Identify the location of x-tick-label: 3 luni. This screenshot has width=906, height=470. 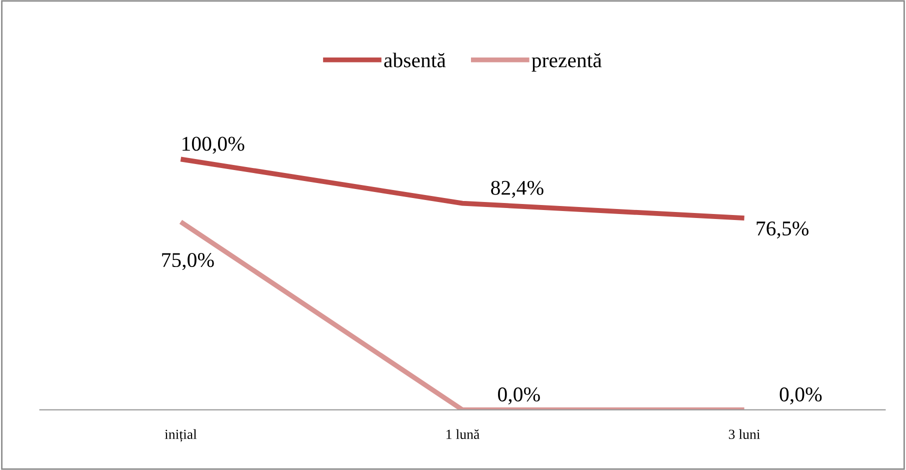
(744, 434).